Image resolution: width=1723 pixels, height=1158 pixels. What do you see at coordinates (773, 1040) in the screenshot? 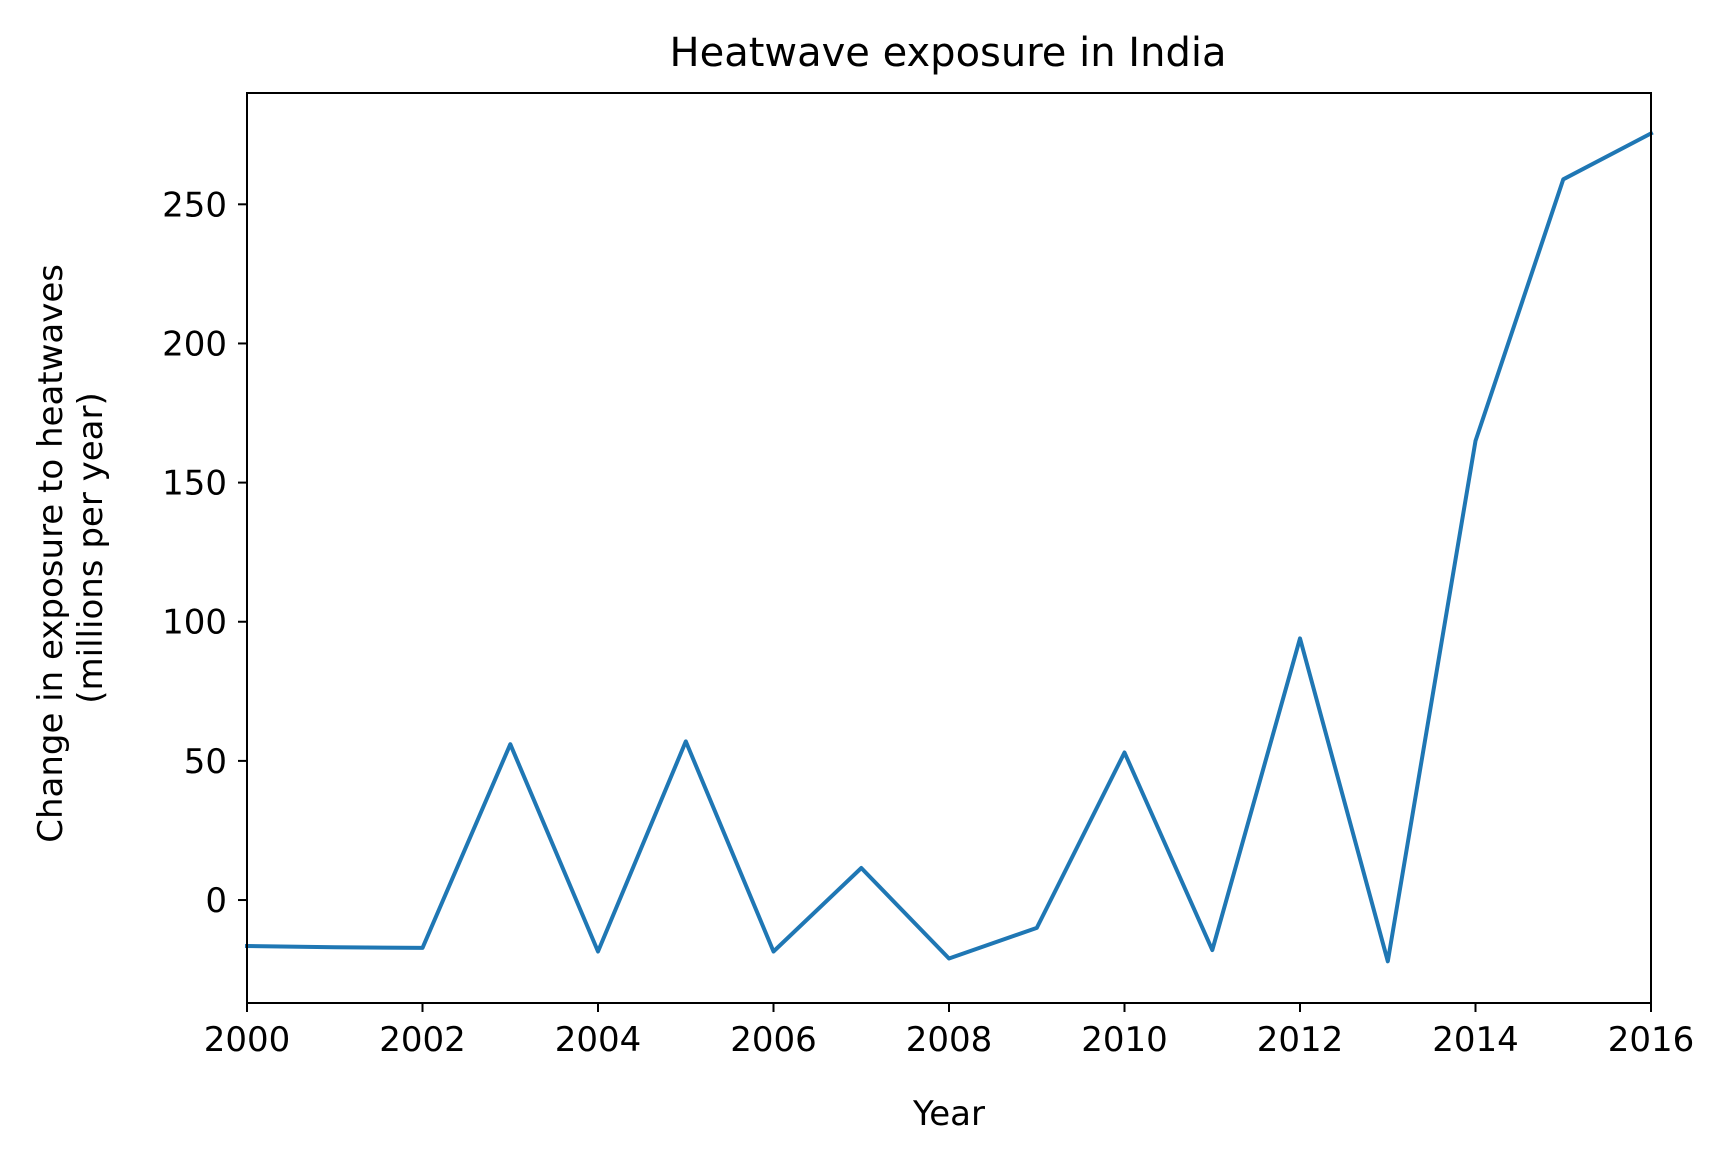
I see `x-tick-label: 2006` at bounding box center [773, 1040].